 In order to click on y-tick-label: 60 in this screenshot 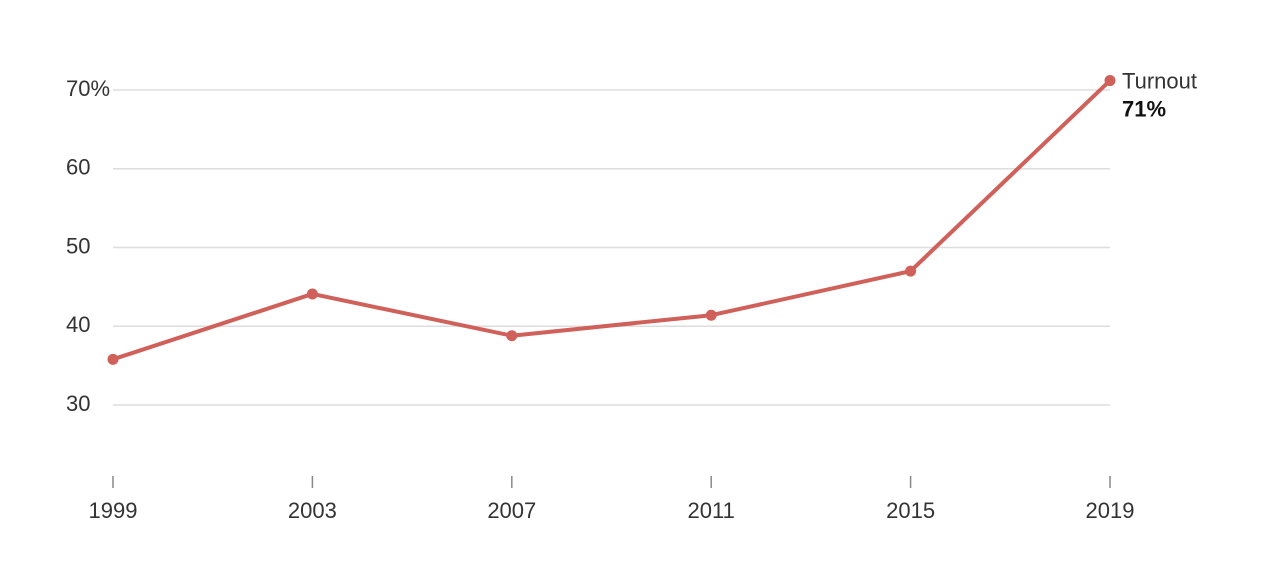, I will do `click(78, 167)`.